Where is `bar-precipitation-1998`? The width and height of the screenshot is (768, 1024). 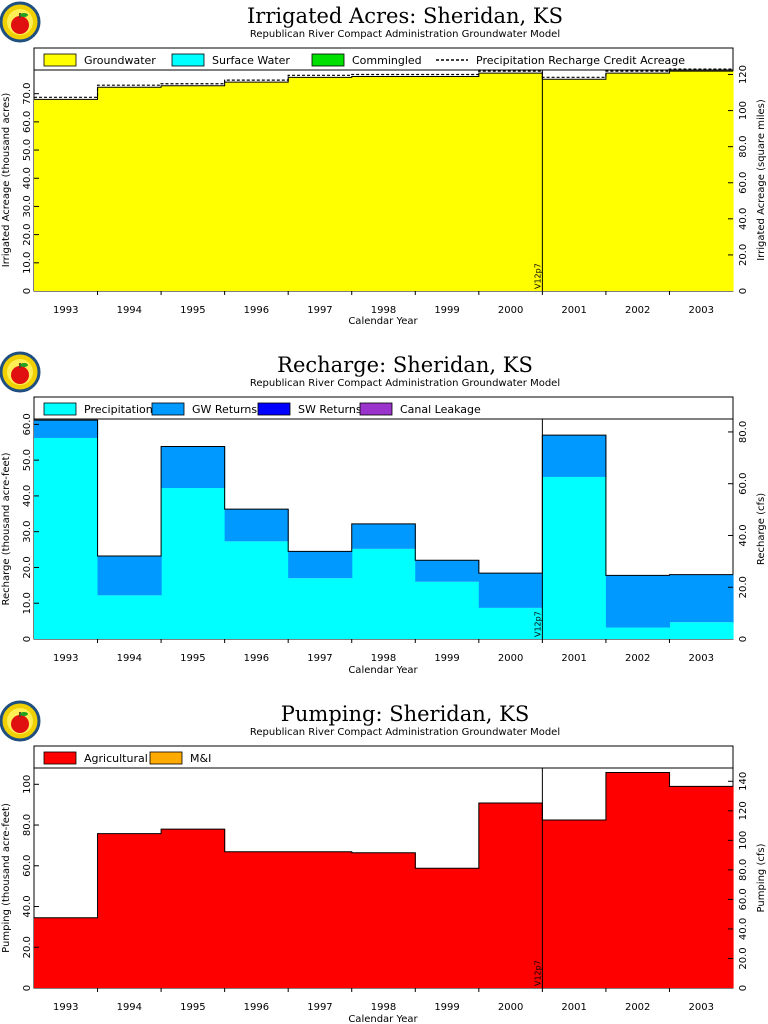
bar-precipitation-1998 is located at coordinates (383, 593).